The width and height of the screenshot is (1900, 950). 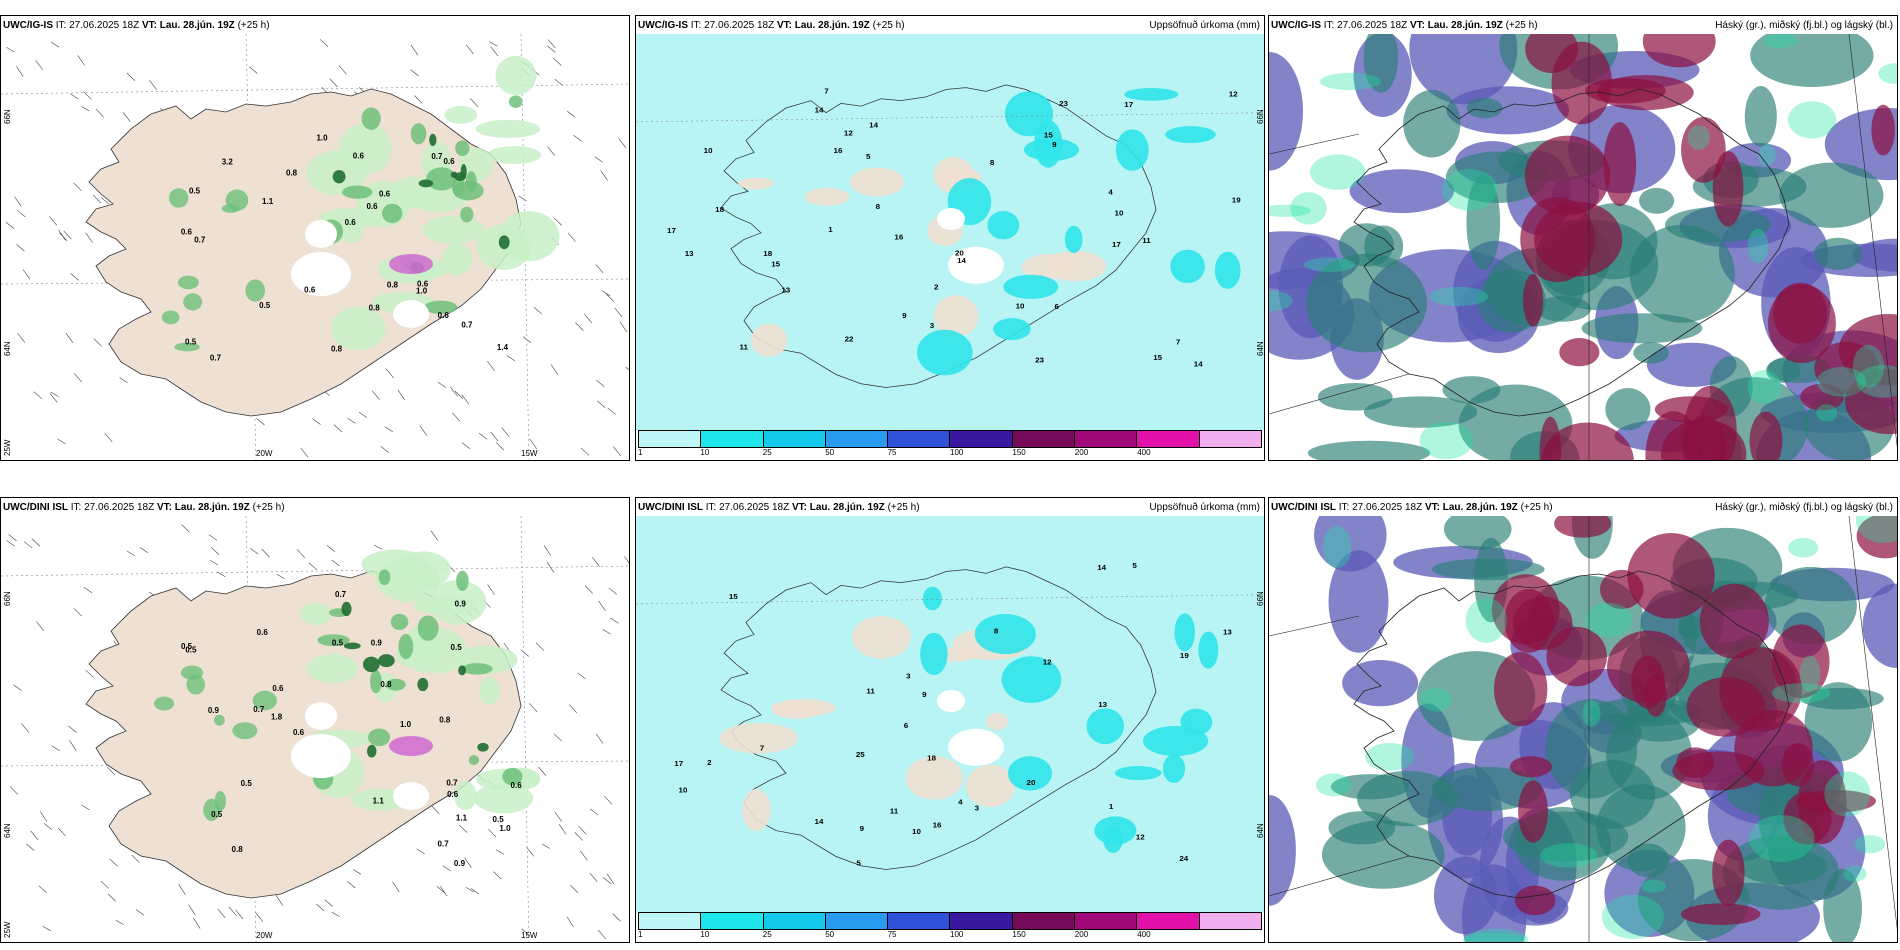 What do you see at coordinates (1350, 544) in the screenshot?
I see `low-cloud-area` at bounding box center [1350, 544].